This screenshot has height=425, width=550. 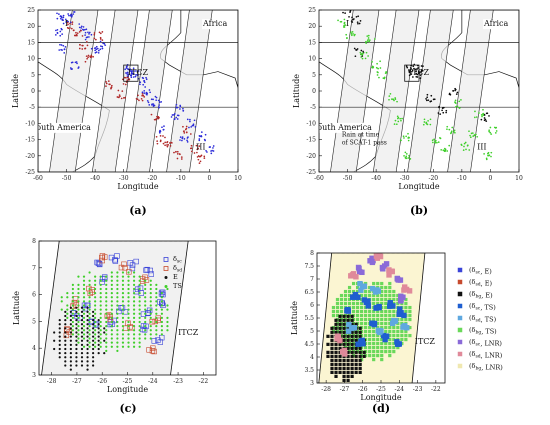 What do you see at coordinates (325, 318) in the screenshot?
I see `swath-edge-left` at bounding box center [325, 318].